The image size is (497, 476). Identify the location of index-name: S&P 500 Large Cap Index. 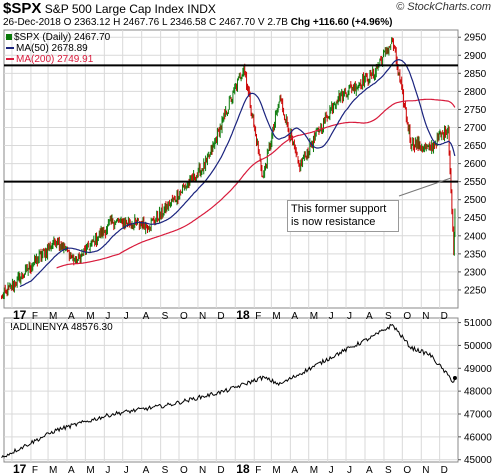
(114, 9).